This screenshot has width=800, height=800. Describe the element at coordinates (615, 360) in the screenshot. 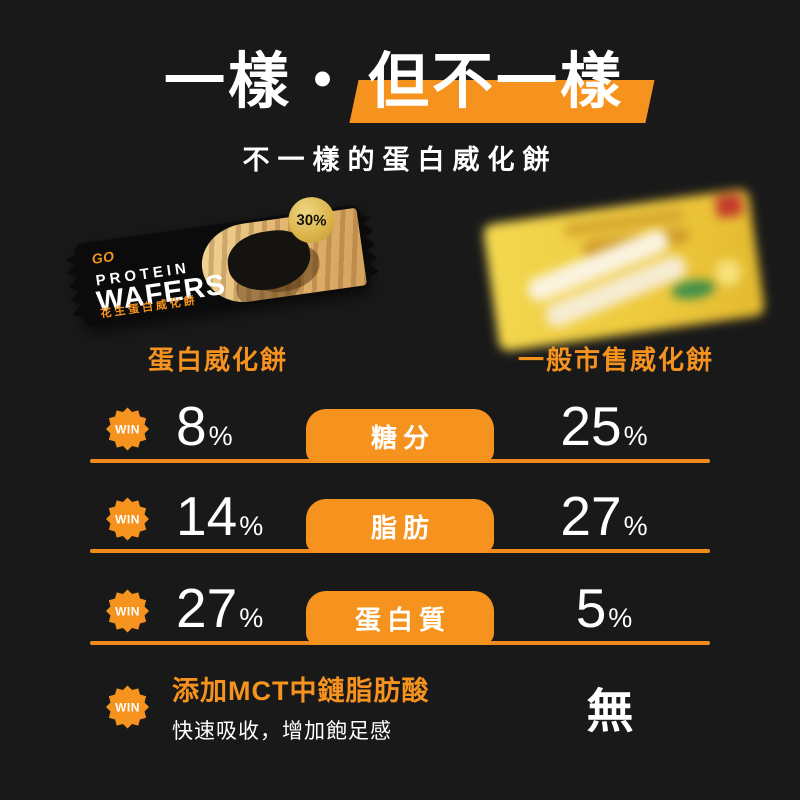

I see `label-market-wafer: 一般市售威化餅` at that location.